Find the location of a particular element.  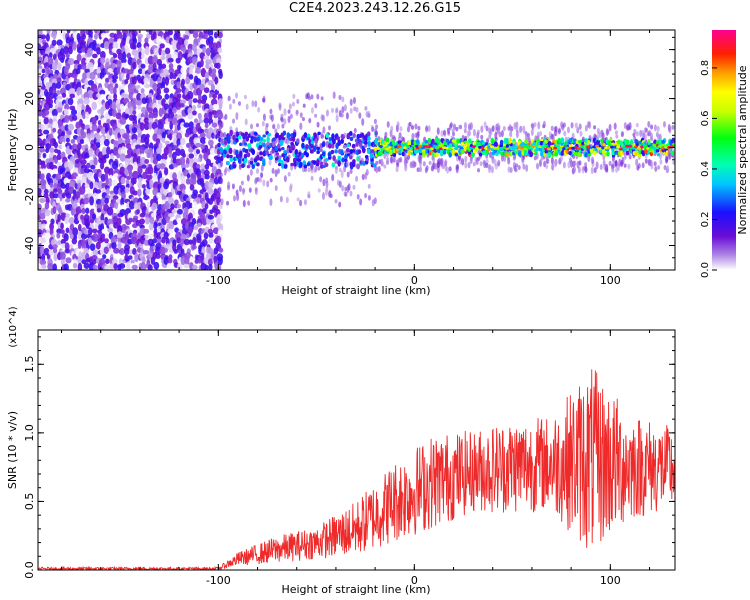

colorbar-ticks: 0.0 0.2 0.4 0.6 0.8 is located at coordinates (708, 169).